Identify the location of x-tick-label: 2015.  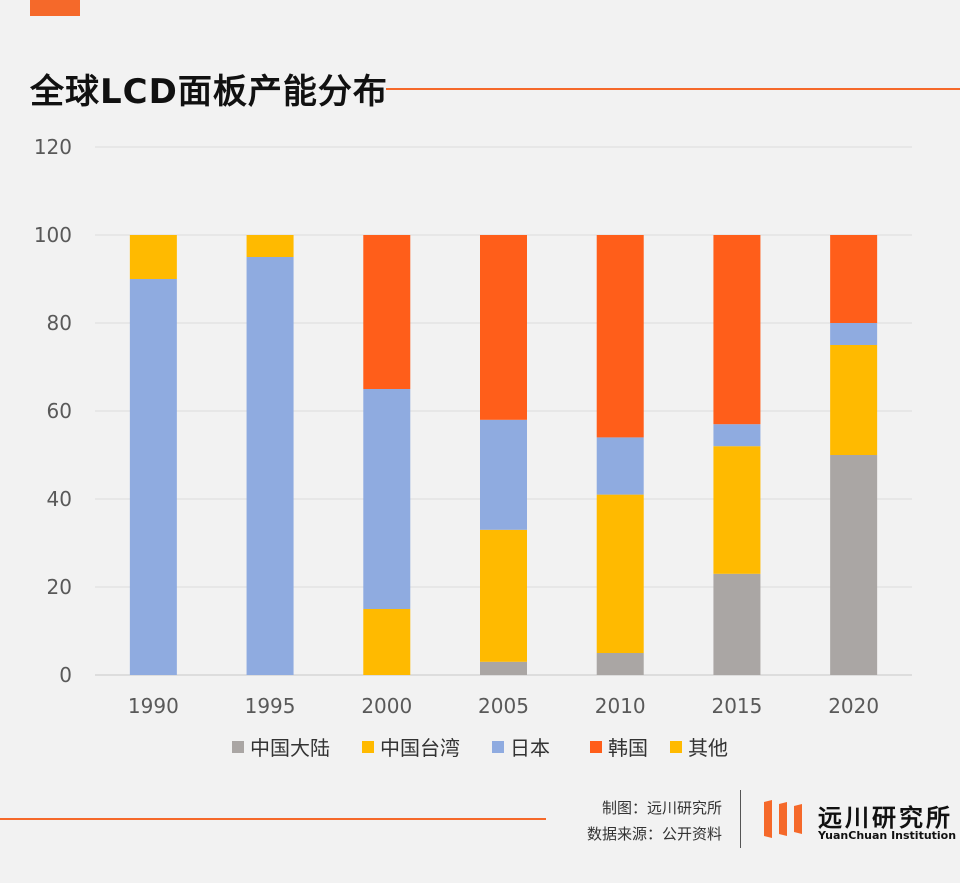
(736, 706).